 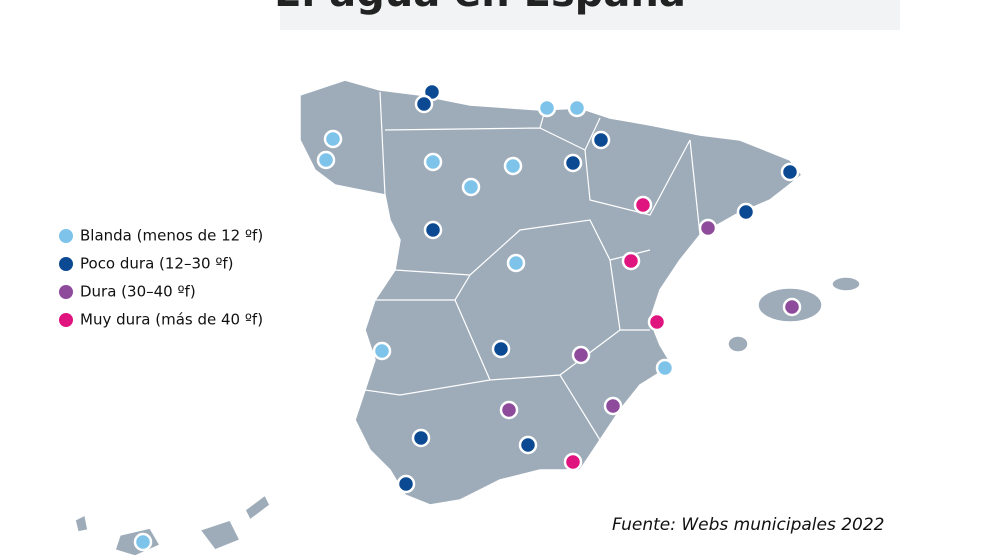 I want to click on source: Fuente: Webs municipales 2022, so click(x=748, y=525).